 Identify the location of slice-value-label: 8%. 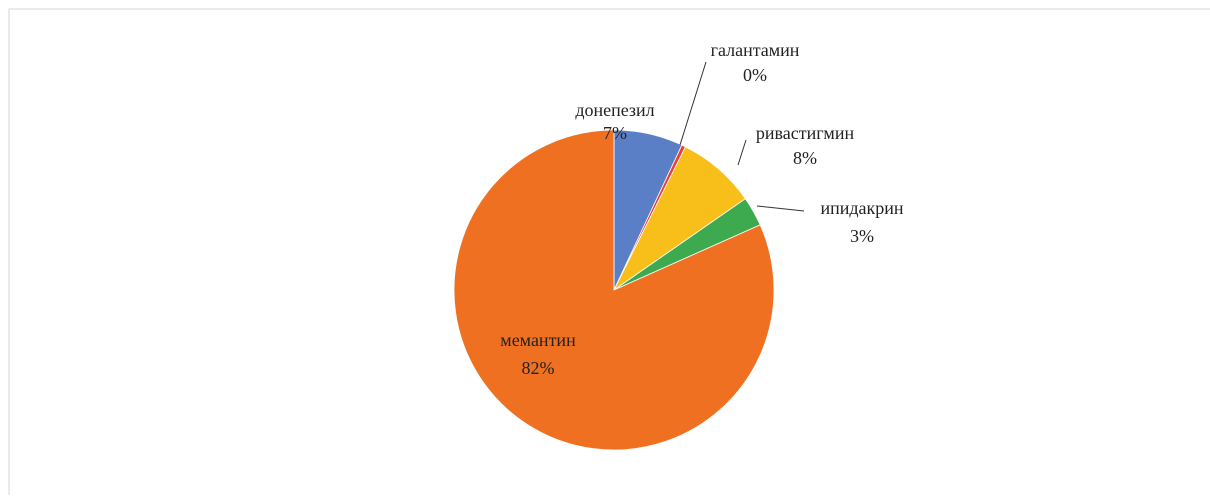
(805, 158).